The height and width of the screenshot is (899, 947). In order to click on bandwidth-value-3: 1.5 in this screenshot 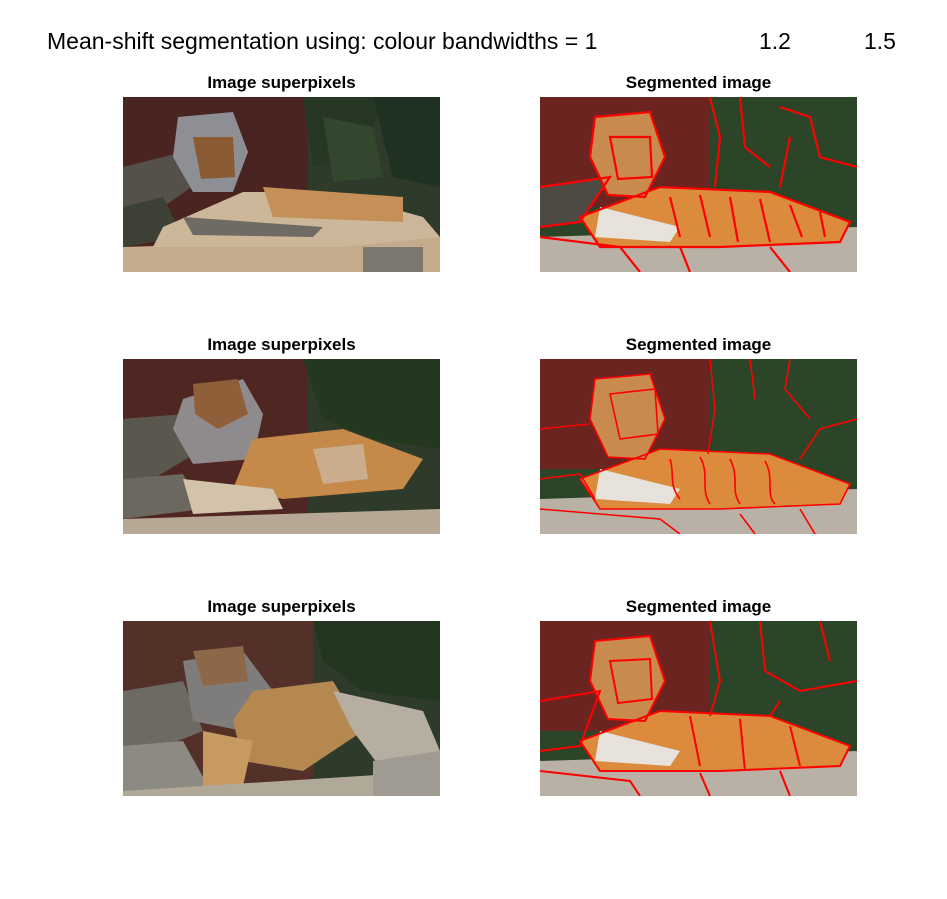, I will do `click(880, 41)`.